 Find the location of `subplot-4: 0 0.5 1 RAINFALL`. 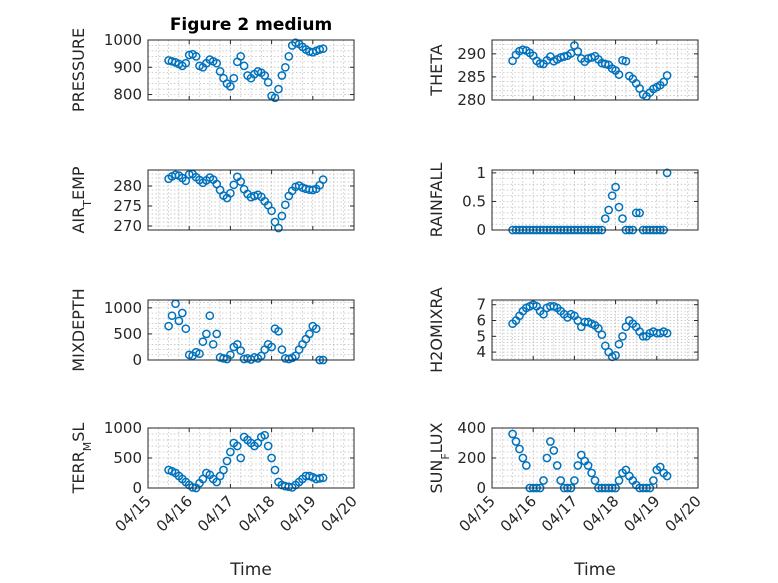

subplot-4: 0 0.5 1 RAINFALL is located at coordinates (563, 201).